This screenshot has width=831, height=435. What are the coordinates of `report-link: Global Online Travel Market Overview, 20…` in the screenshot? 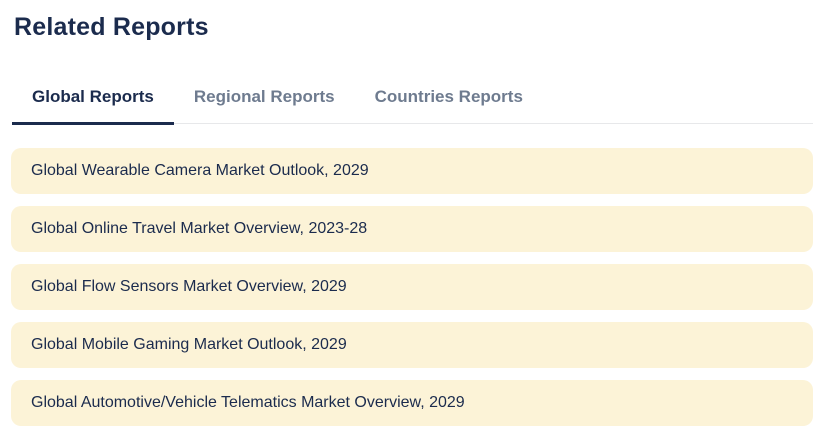 It's located at (412, 229).